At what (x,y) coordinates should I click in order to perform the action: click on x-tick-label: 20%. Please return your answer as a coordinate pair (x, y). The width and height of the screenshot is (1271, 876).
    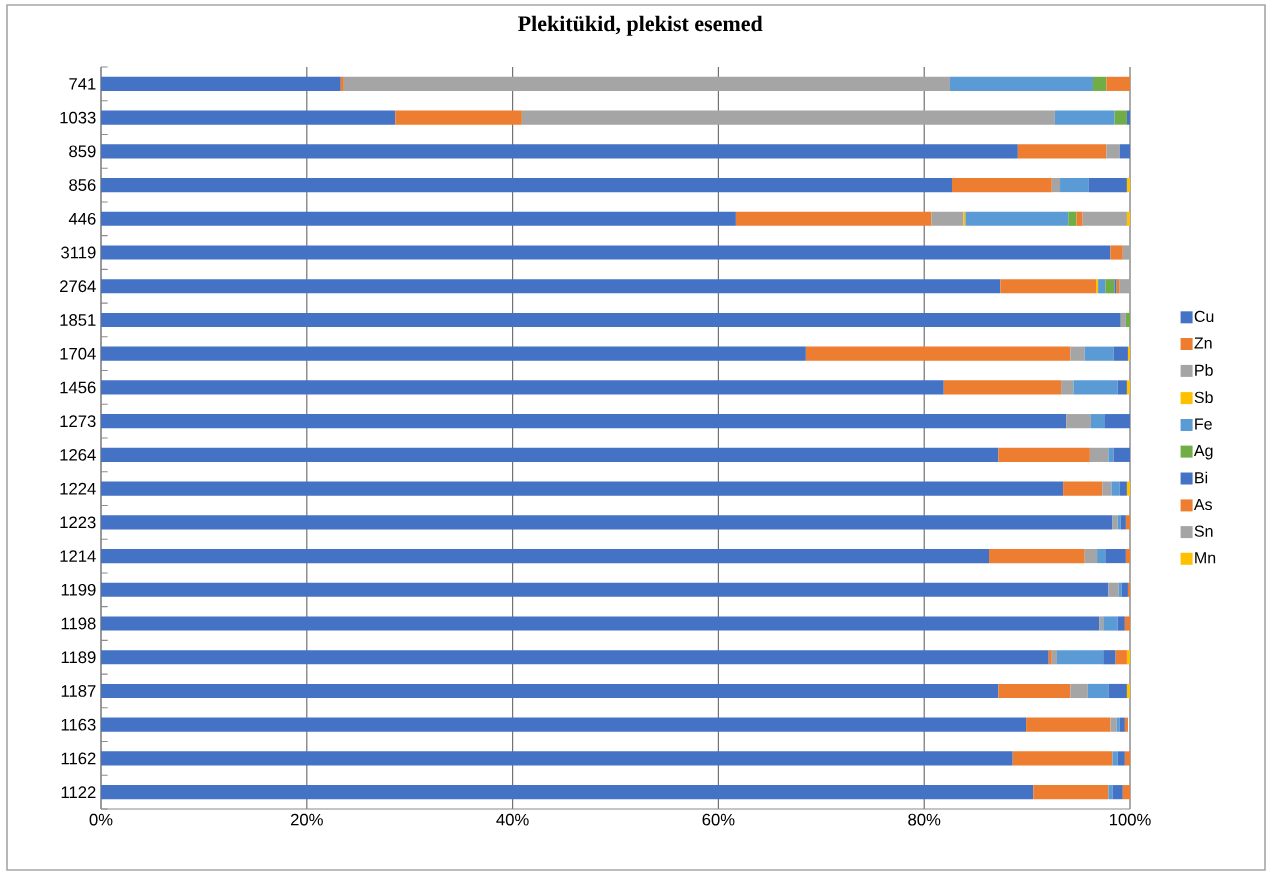
    Looking at the image, I should click on (306, 819).